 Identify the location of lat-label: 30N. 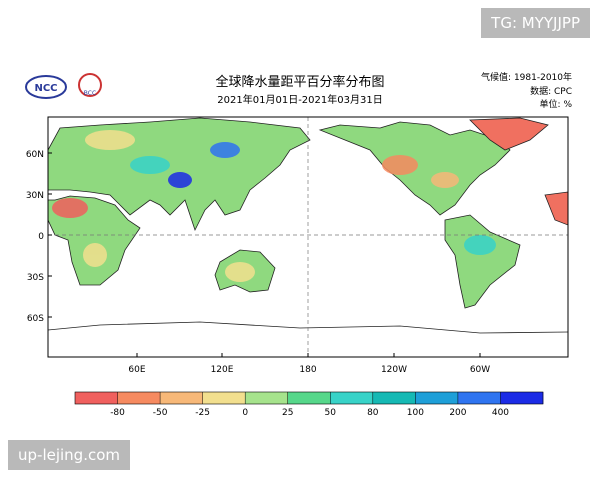
(35, 196).